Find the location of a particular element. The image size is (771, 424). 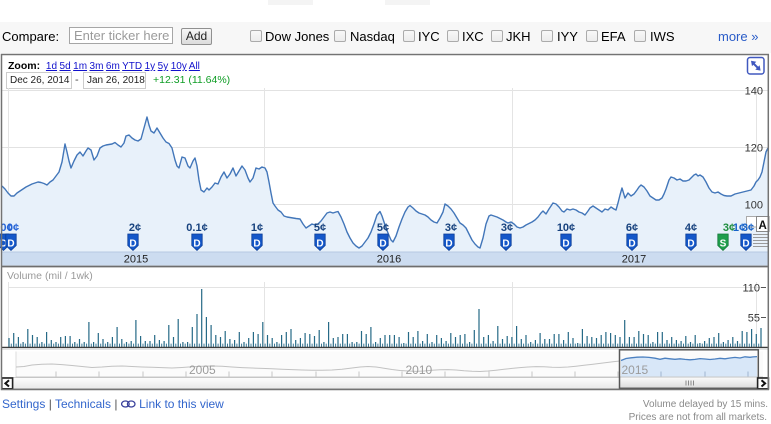

svg-text: 140 is located at coordinates (754, 92).